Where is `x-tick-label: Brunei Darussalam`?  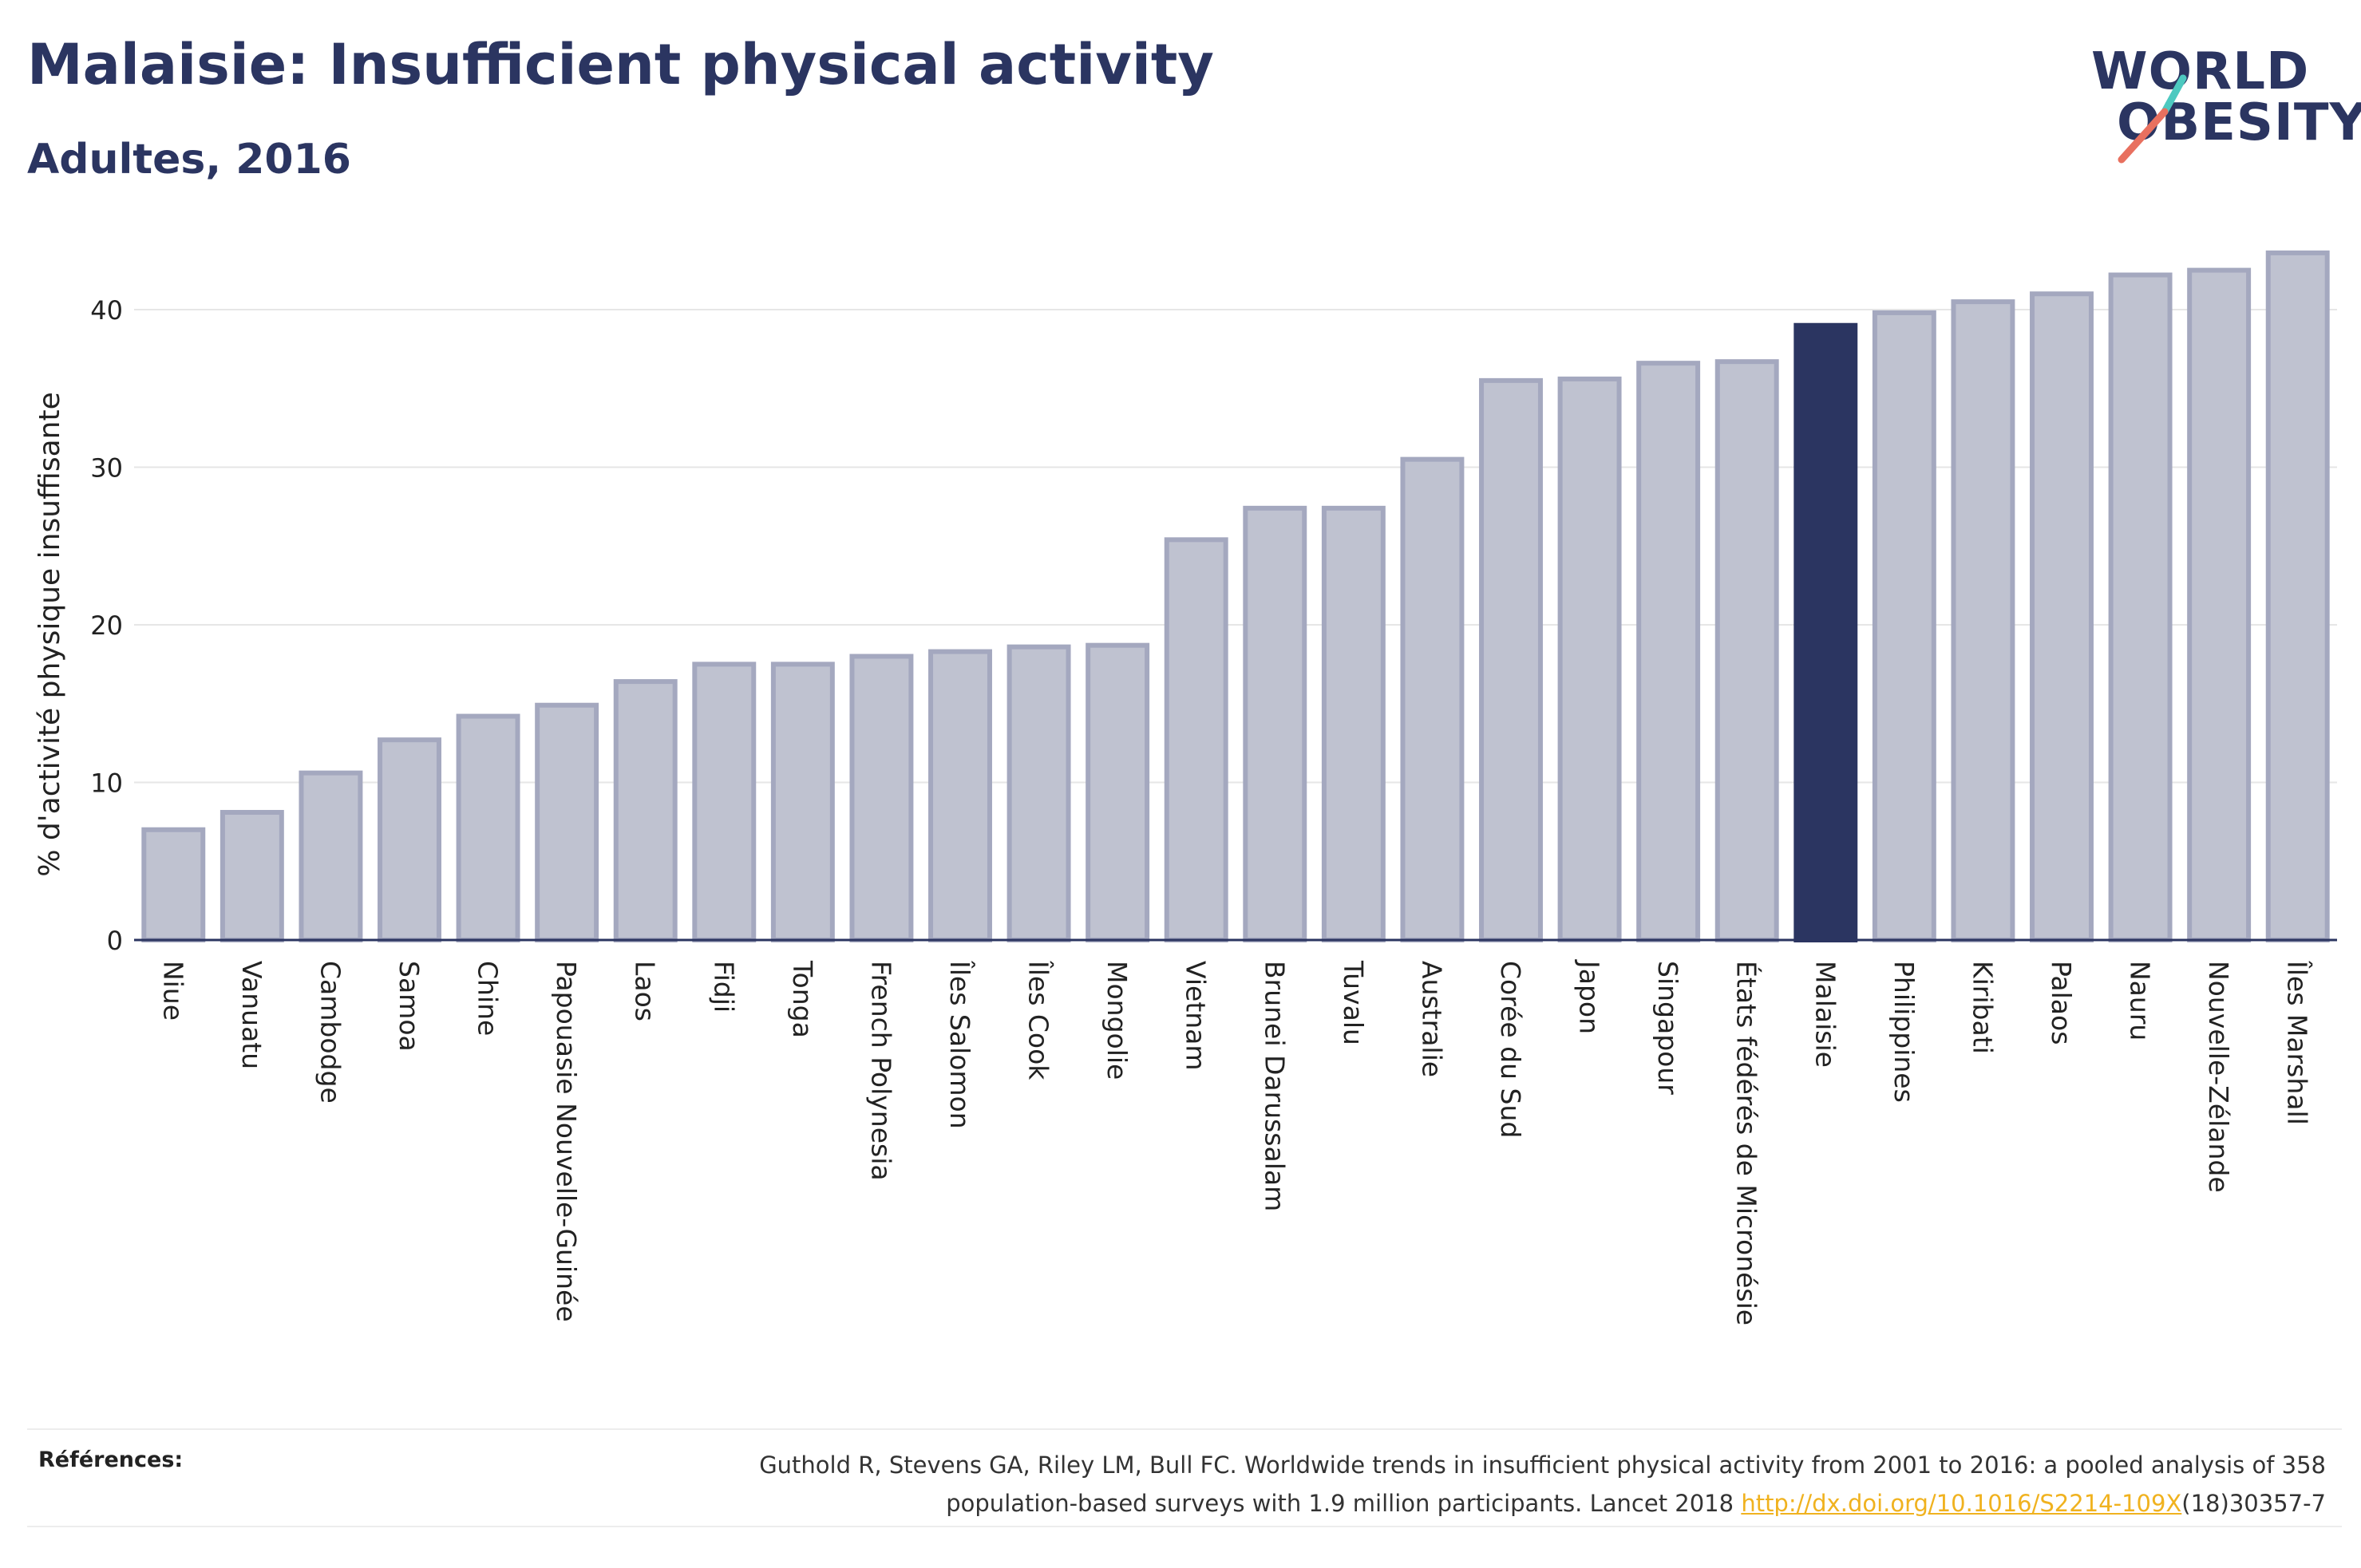 x-tick-label: Brunei Darussalam is located at coordinates (1274, 1086).